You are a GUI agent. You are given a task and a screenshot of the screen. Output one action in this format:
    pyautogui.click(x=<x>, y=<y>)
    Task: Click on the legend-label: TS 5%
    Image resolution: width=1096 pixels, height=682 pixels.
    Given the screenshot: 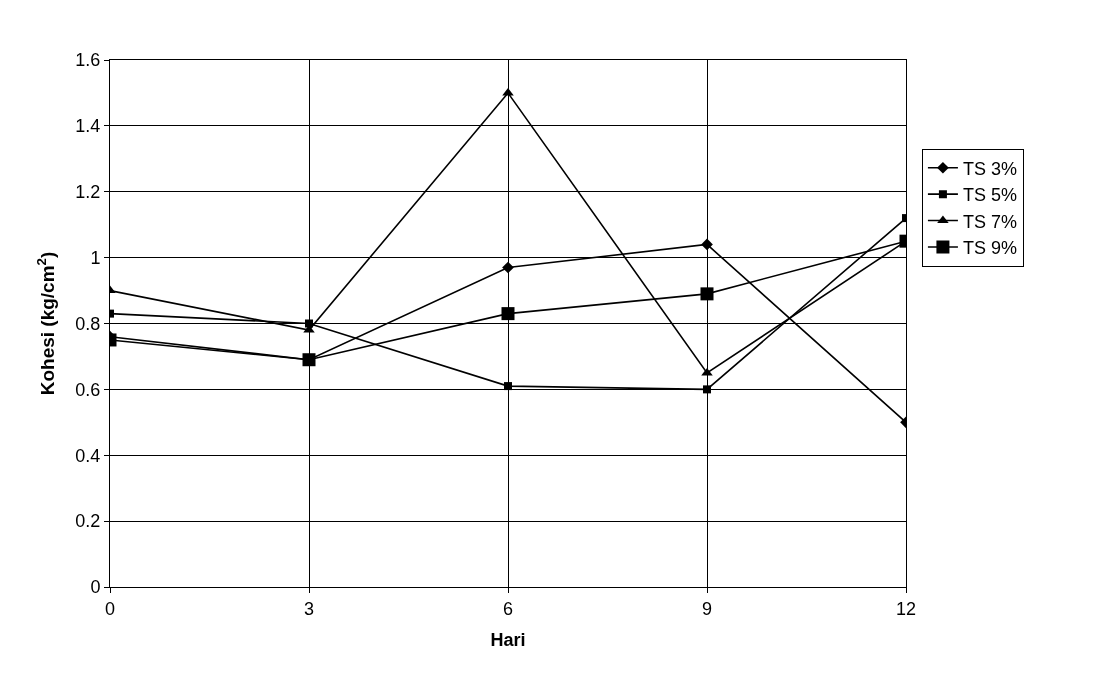 What is the action you would take?
    pyautogui.click(x=989, y=195)
    